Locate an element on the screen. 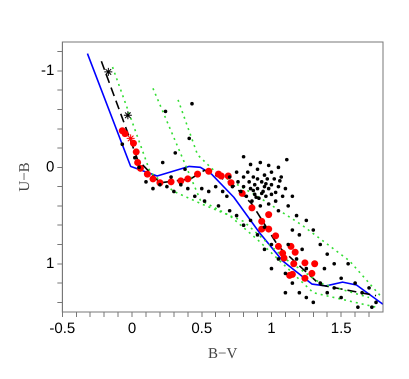 The height and width of the screenshot is (379, 409). x-tick-label: 1 is located at coordinates (271, 329).